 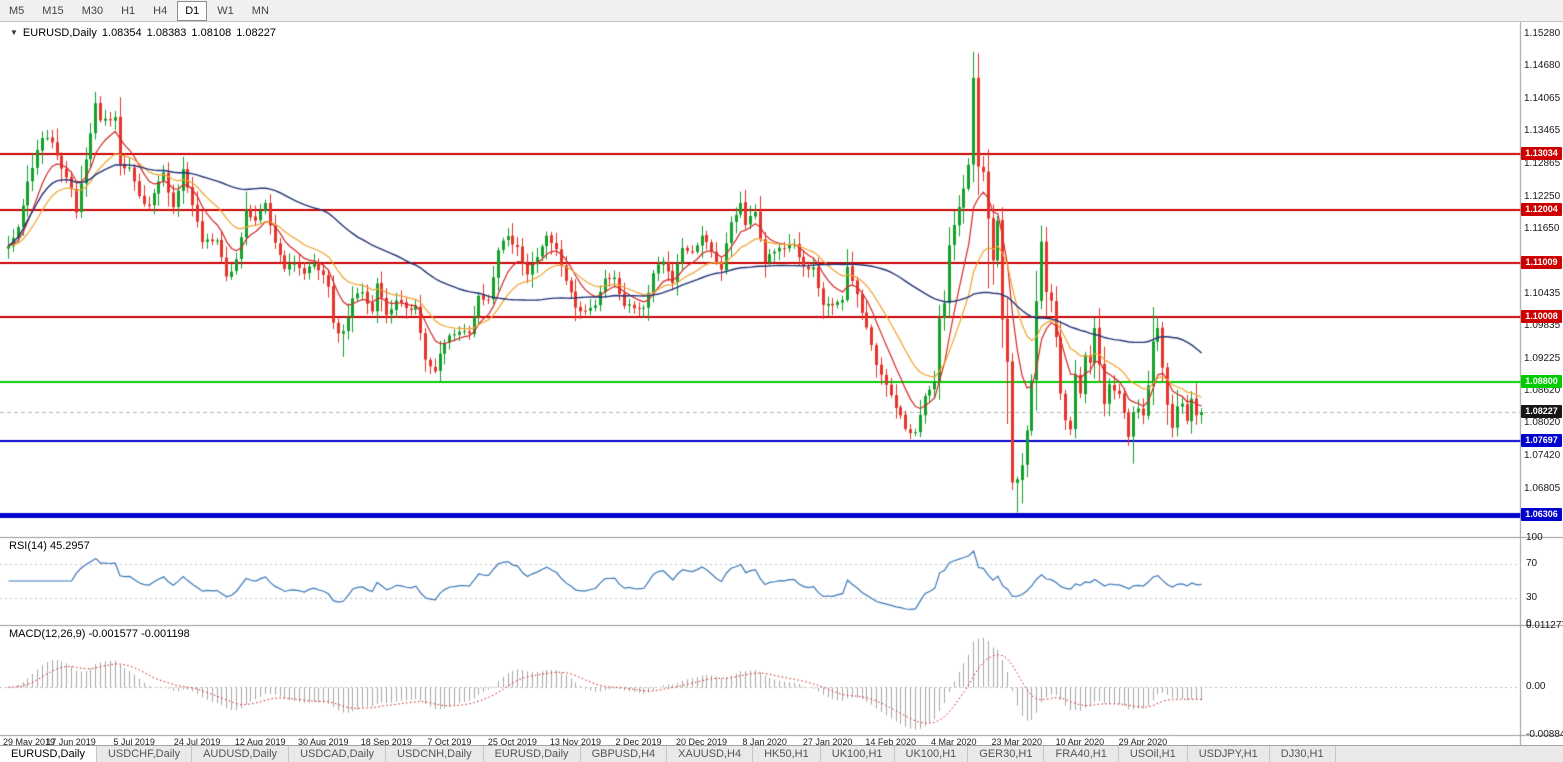 What do you see at coordinates (14, 32) in the screenshot?
I see `symbol-dropdown-icon: ▼` at bounding box center [14, 32].